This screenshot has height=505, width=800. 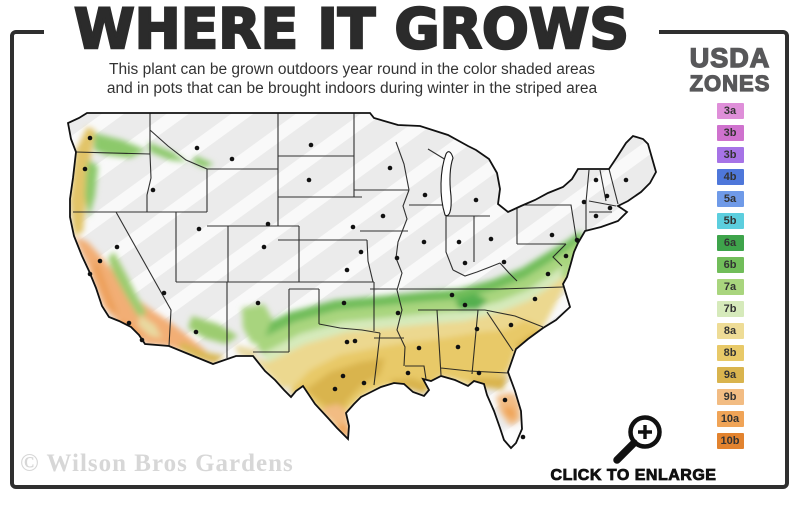 What do you see at coordinates (730, 441) in the screenshot?
I see `legend-zone-10b: 10b` at bounding box center [730, 441].